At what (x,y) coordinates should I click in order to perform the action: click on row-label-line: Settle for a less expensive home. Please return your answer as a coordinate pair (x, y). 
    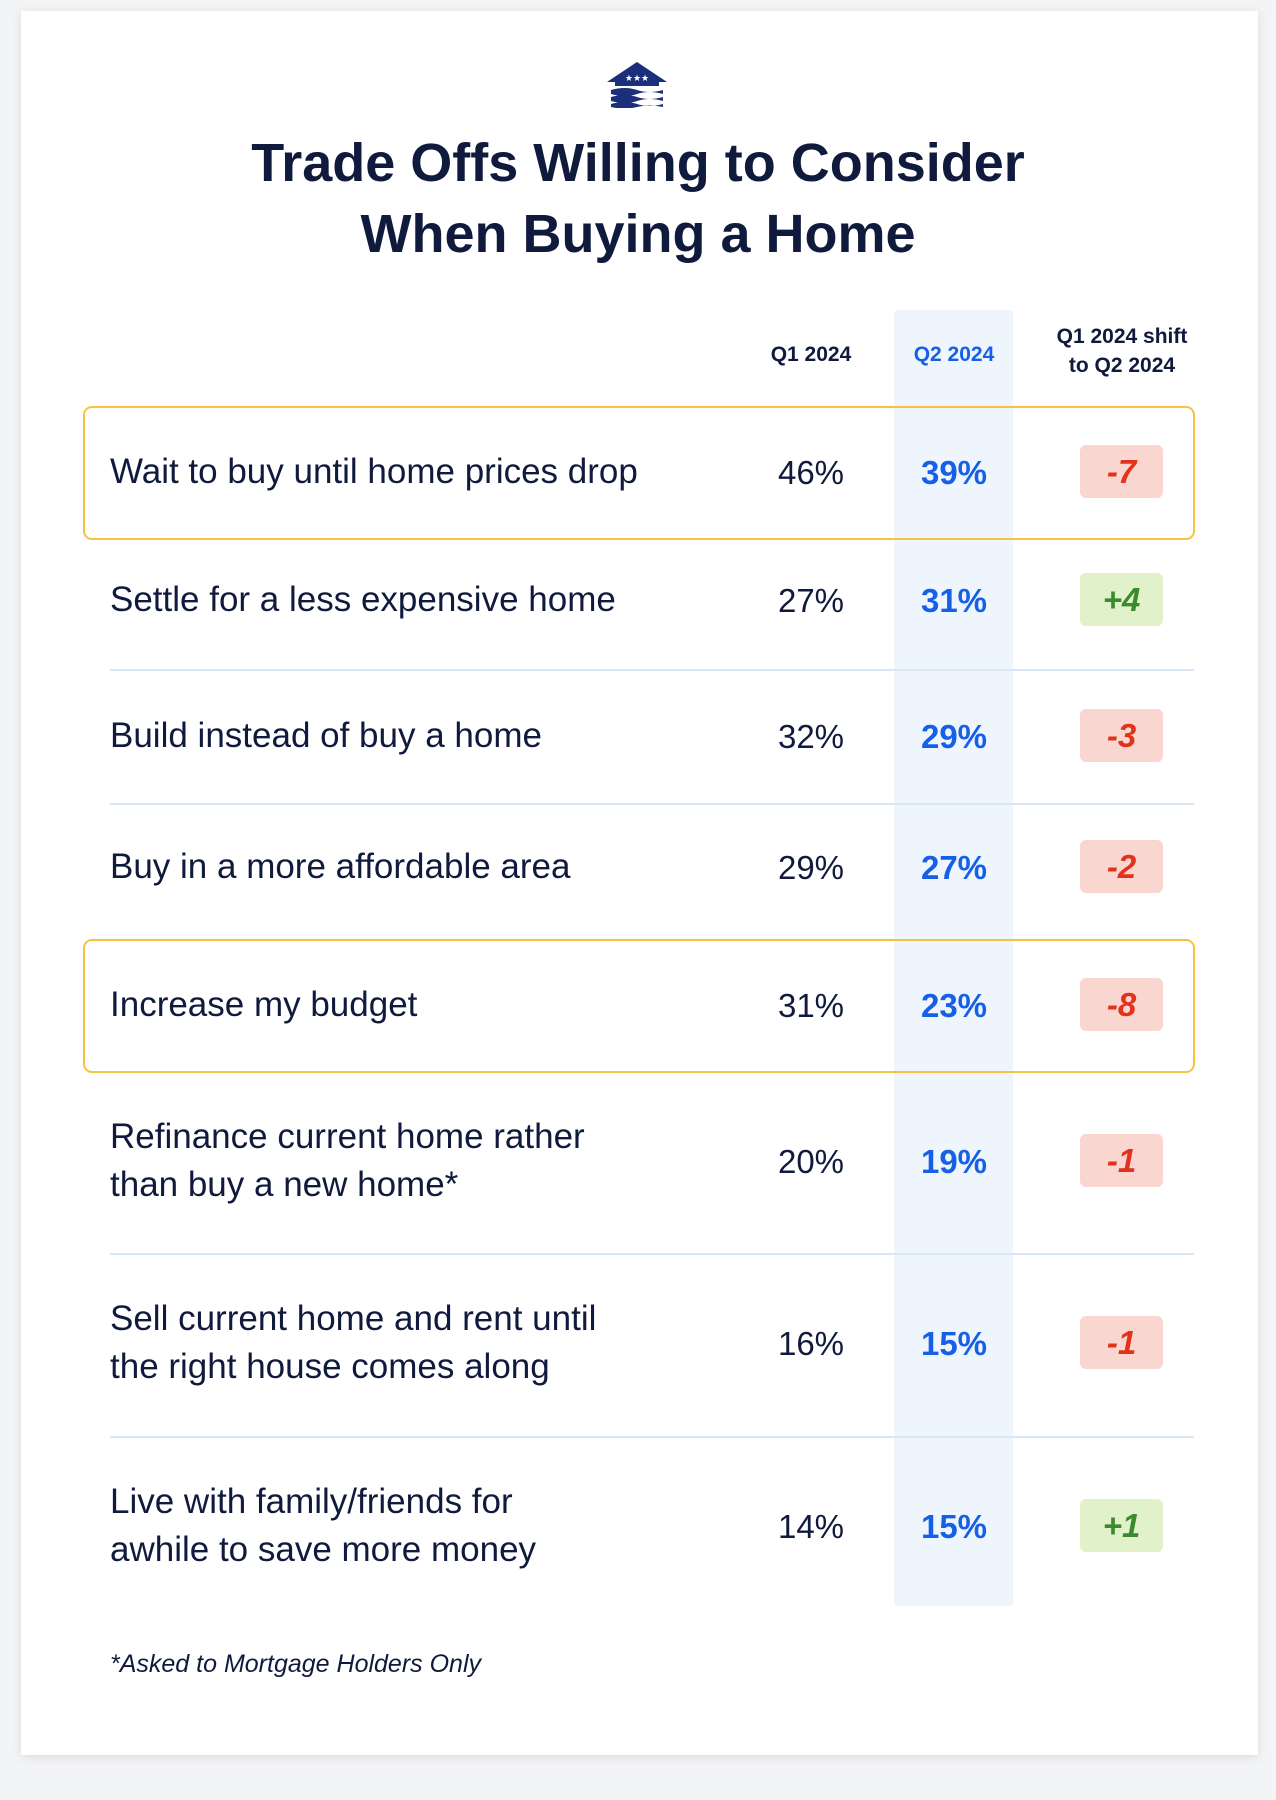
    Looking at the image, I should click on (363, 599).